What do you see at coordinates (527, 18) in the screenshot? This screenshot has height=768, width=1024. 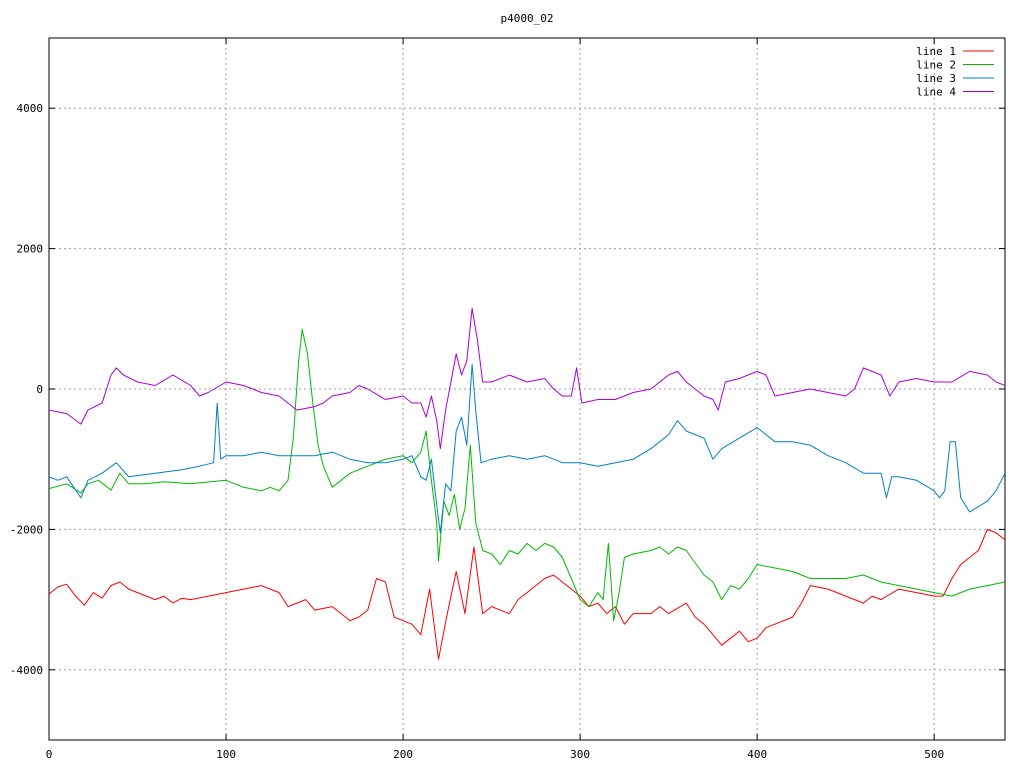 I see `chart-title: p4000_02` at bounding box center [527, 18].